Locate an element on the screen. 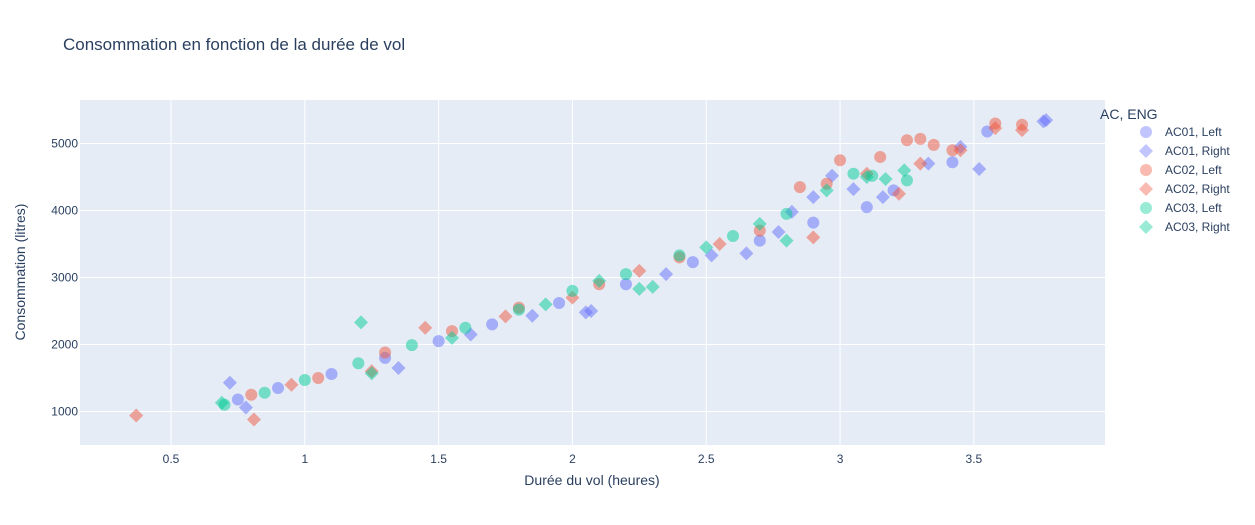  x-tick-label: 2 is located at coordinates (572, 459).